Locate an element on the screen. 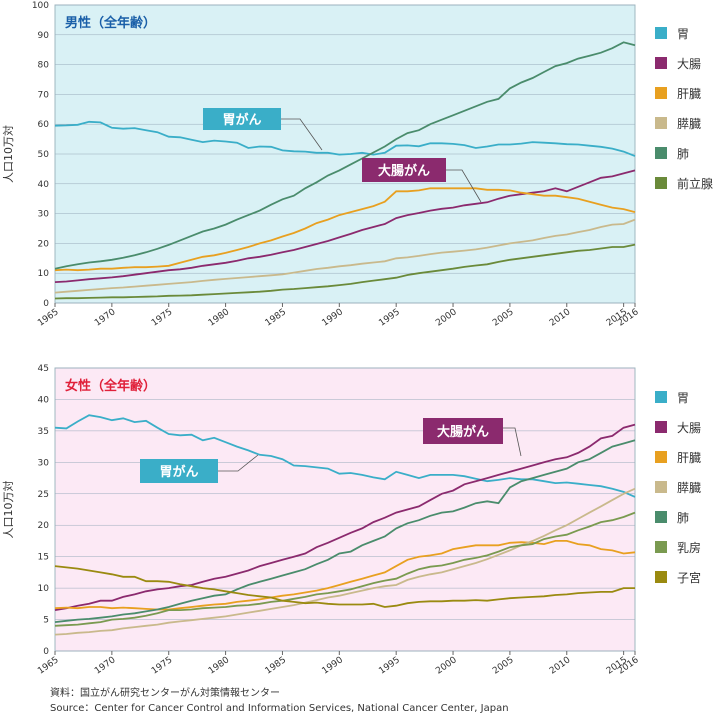 The image size is (720, 723). y-tick-label: 100 is located at coordinates (40, 6).